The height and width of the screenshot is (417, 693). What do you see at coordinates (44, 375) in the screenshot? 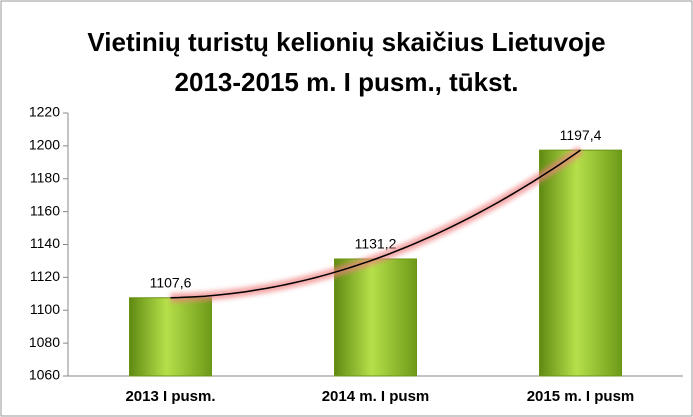
I see `y-tick-label: 1060` at bounding box center [44, 375].